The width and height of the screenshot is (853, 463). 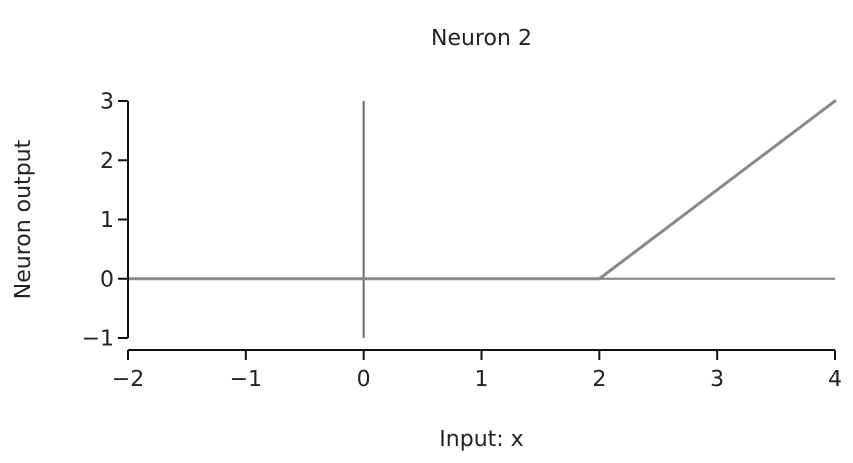 What do you see at coordinates (599, 379) in the screenshot?
I see `x-tick-label: 2` at bounding box center [599, 379].